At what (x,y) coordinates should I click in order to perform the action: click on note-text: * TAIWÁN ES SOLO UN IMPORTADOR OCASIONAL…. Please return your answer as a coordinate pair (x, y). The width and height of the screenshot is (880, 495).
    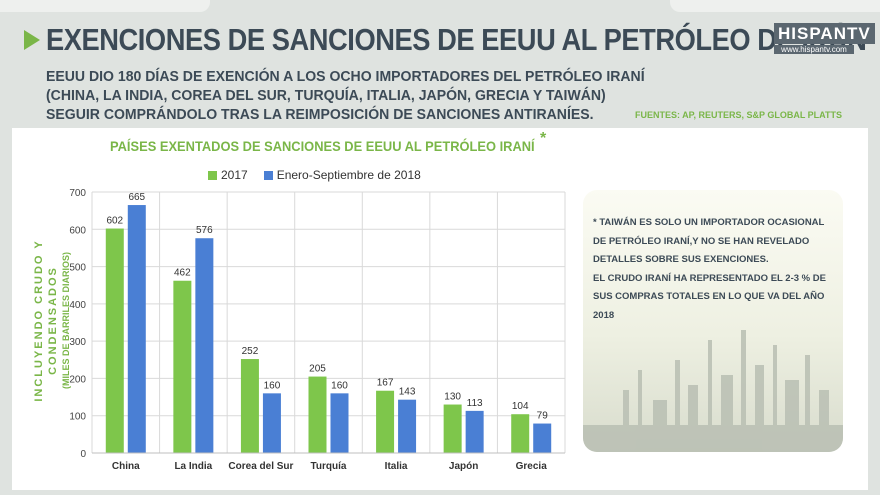
    Looking at the image, I should click on (715, 269).